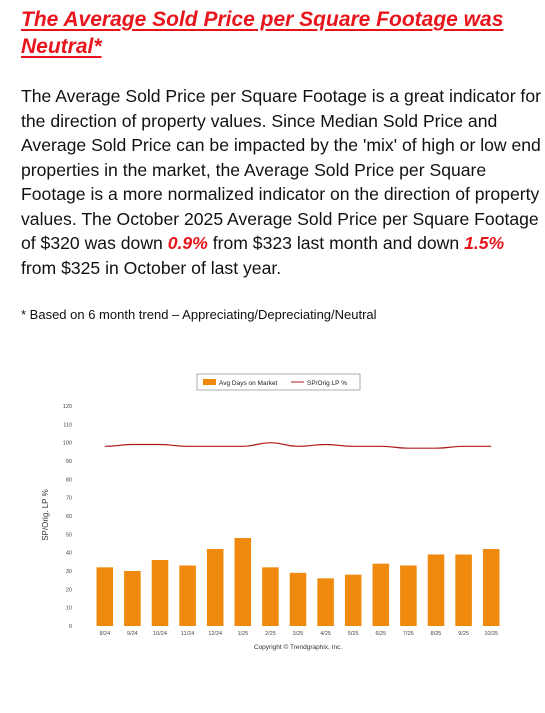  What do you see at coordinates (69, 590) in the screenshot?
I see `y-tick-label: 20` at bounding box center [69, 590].